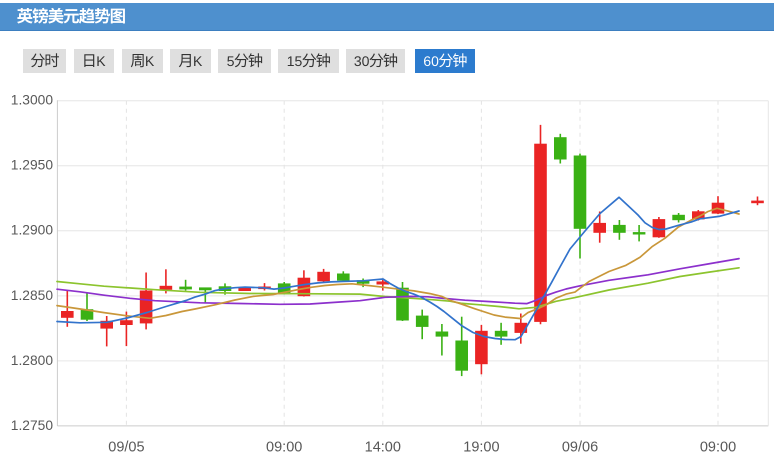 This screenshot has height=463, width=774. What do you see at coordinates (32, 360) in the screenshot?
I see `svg-text: 1.2800` at bounding box center [32, 360].